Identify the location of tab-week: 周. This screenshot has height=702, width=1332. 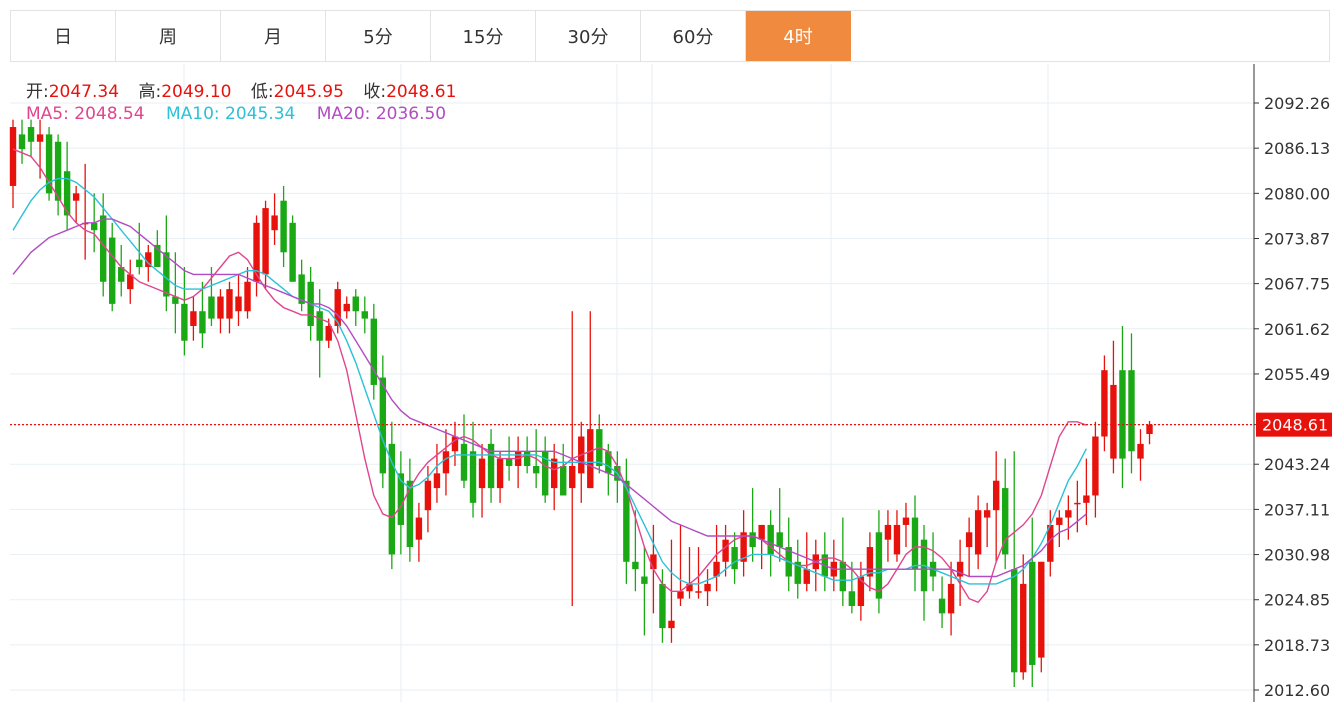
(168, 36).